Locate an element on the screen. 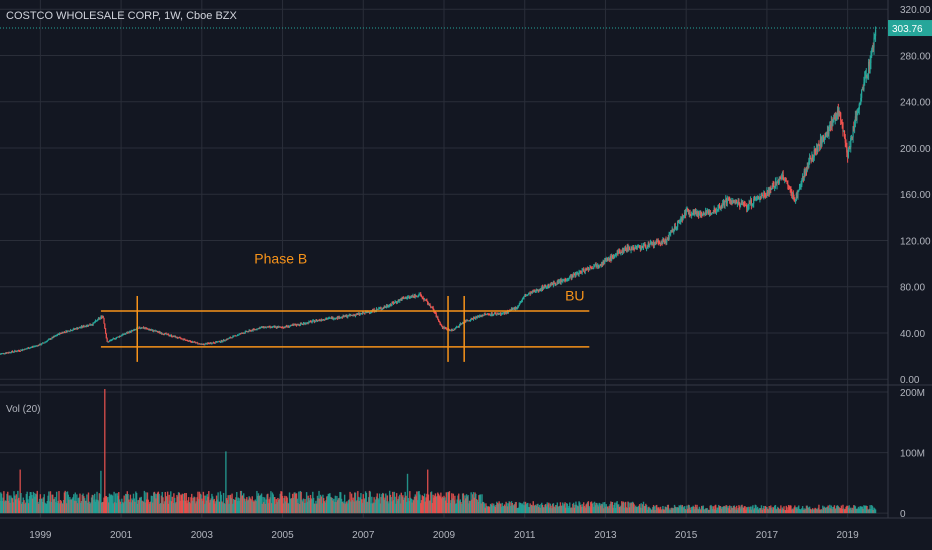  drawing-lines is located at coordinates (345, 328).